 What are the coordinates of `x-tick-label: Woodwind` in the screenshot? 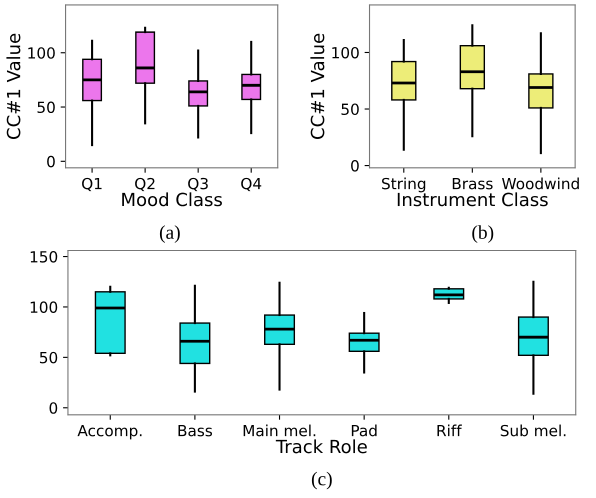 It's located at (540, 184).